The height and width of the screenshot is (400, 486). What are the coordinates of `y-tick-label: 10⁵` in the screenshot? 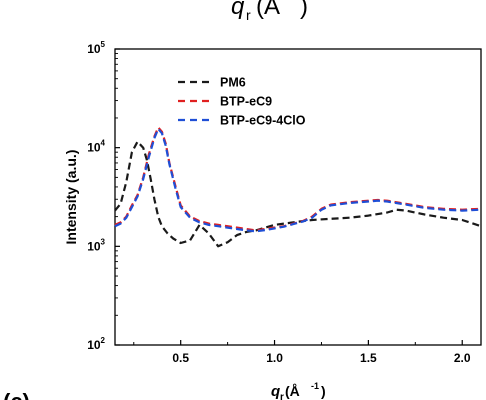 It's located at (96, 48).